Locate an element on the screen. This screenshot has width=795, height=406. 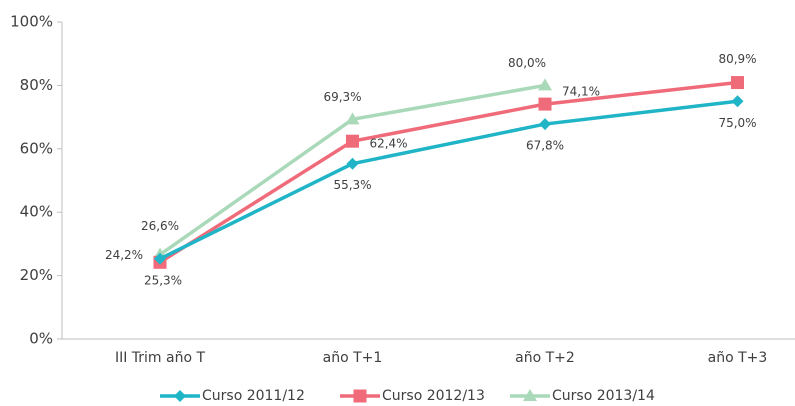
value-label: 80,9% is located at coordinates (737, 59).